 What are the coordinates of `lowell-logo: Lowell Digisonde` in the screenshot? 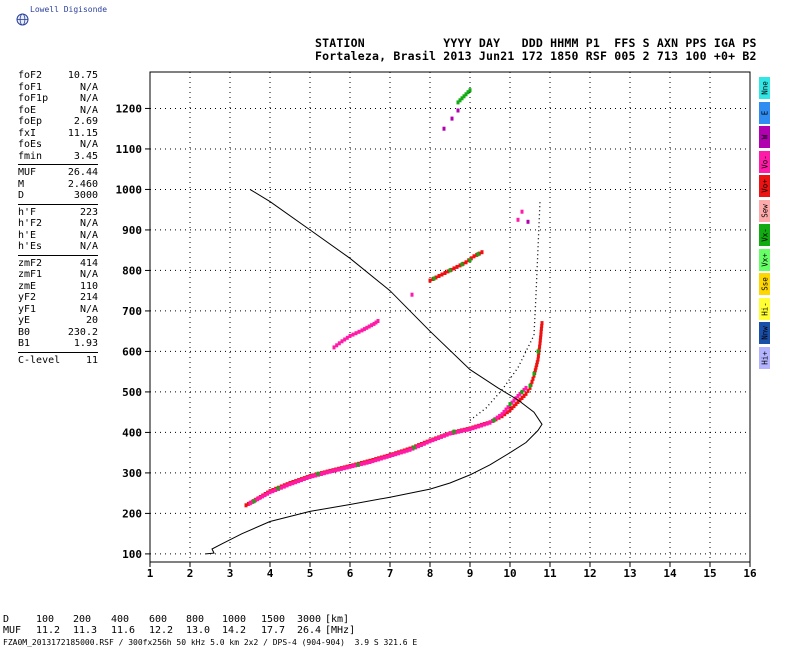 It's located at (57, 14).